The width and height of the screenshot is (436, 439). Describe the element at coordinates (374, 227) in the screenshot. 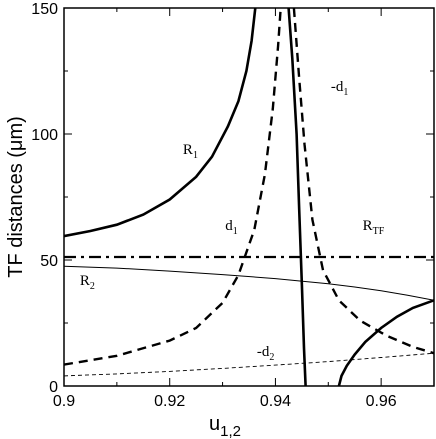

I see `curve-label: RTF` at that location.